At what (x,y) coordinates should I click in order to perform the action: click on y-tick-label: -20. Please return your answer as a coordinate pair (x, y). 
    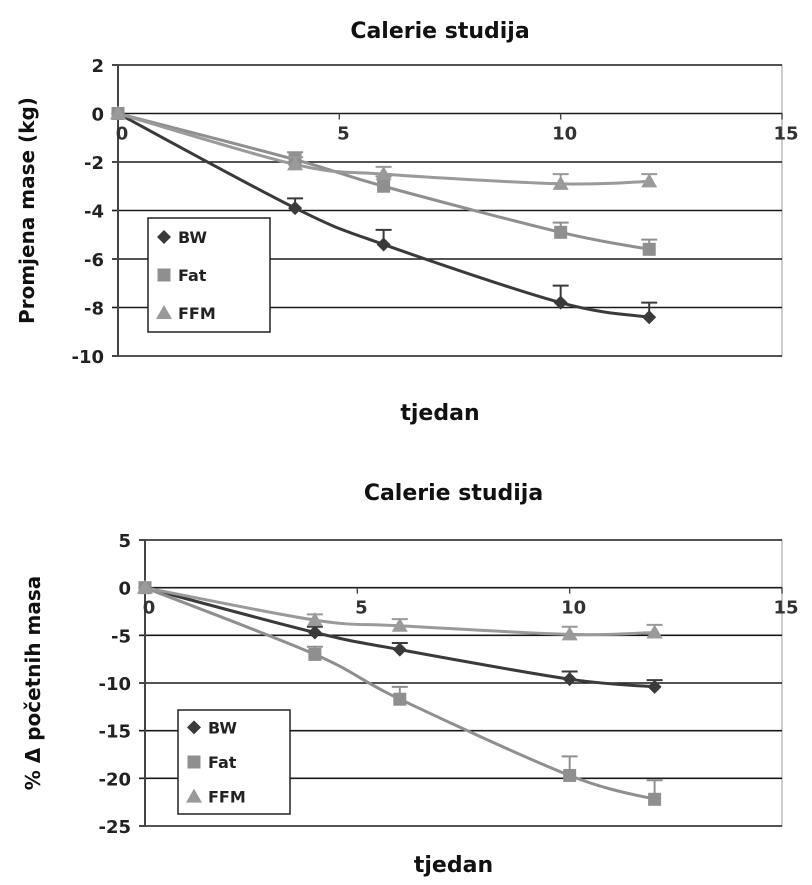
    Looking at the image, I should click on (114, 779).